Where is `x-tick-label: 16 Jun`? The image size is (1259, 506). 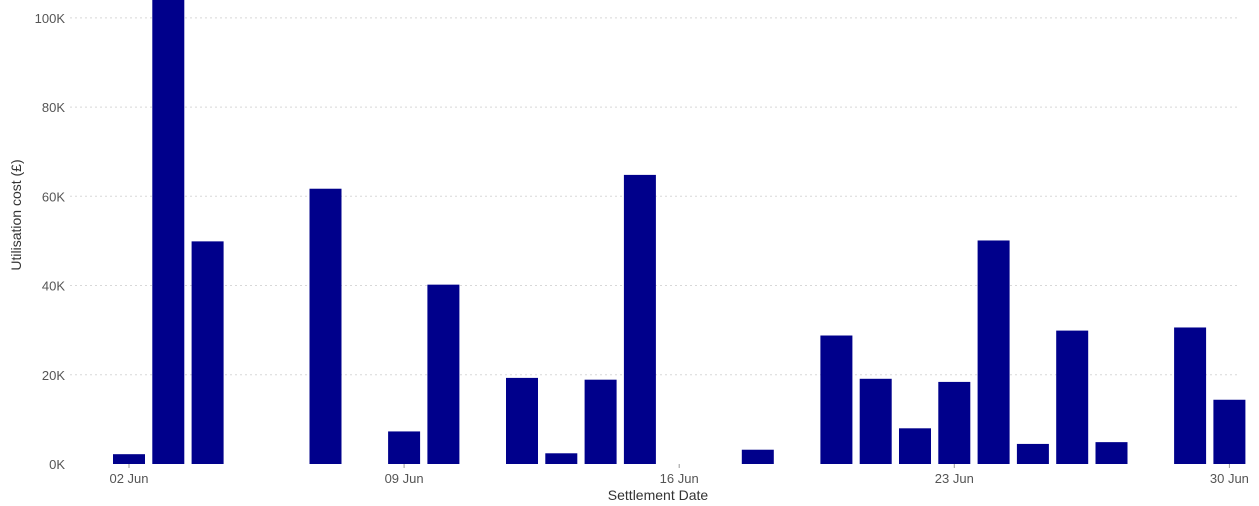 x-tick-label: 16 Jun is located at coordinates (679, 478).